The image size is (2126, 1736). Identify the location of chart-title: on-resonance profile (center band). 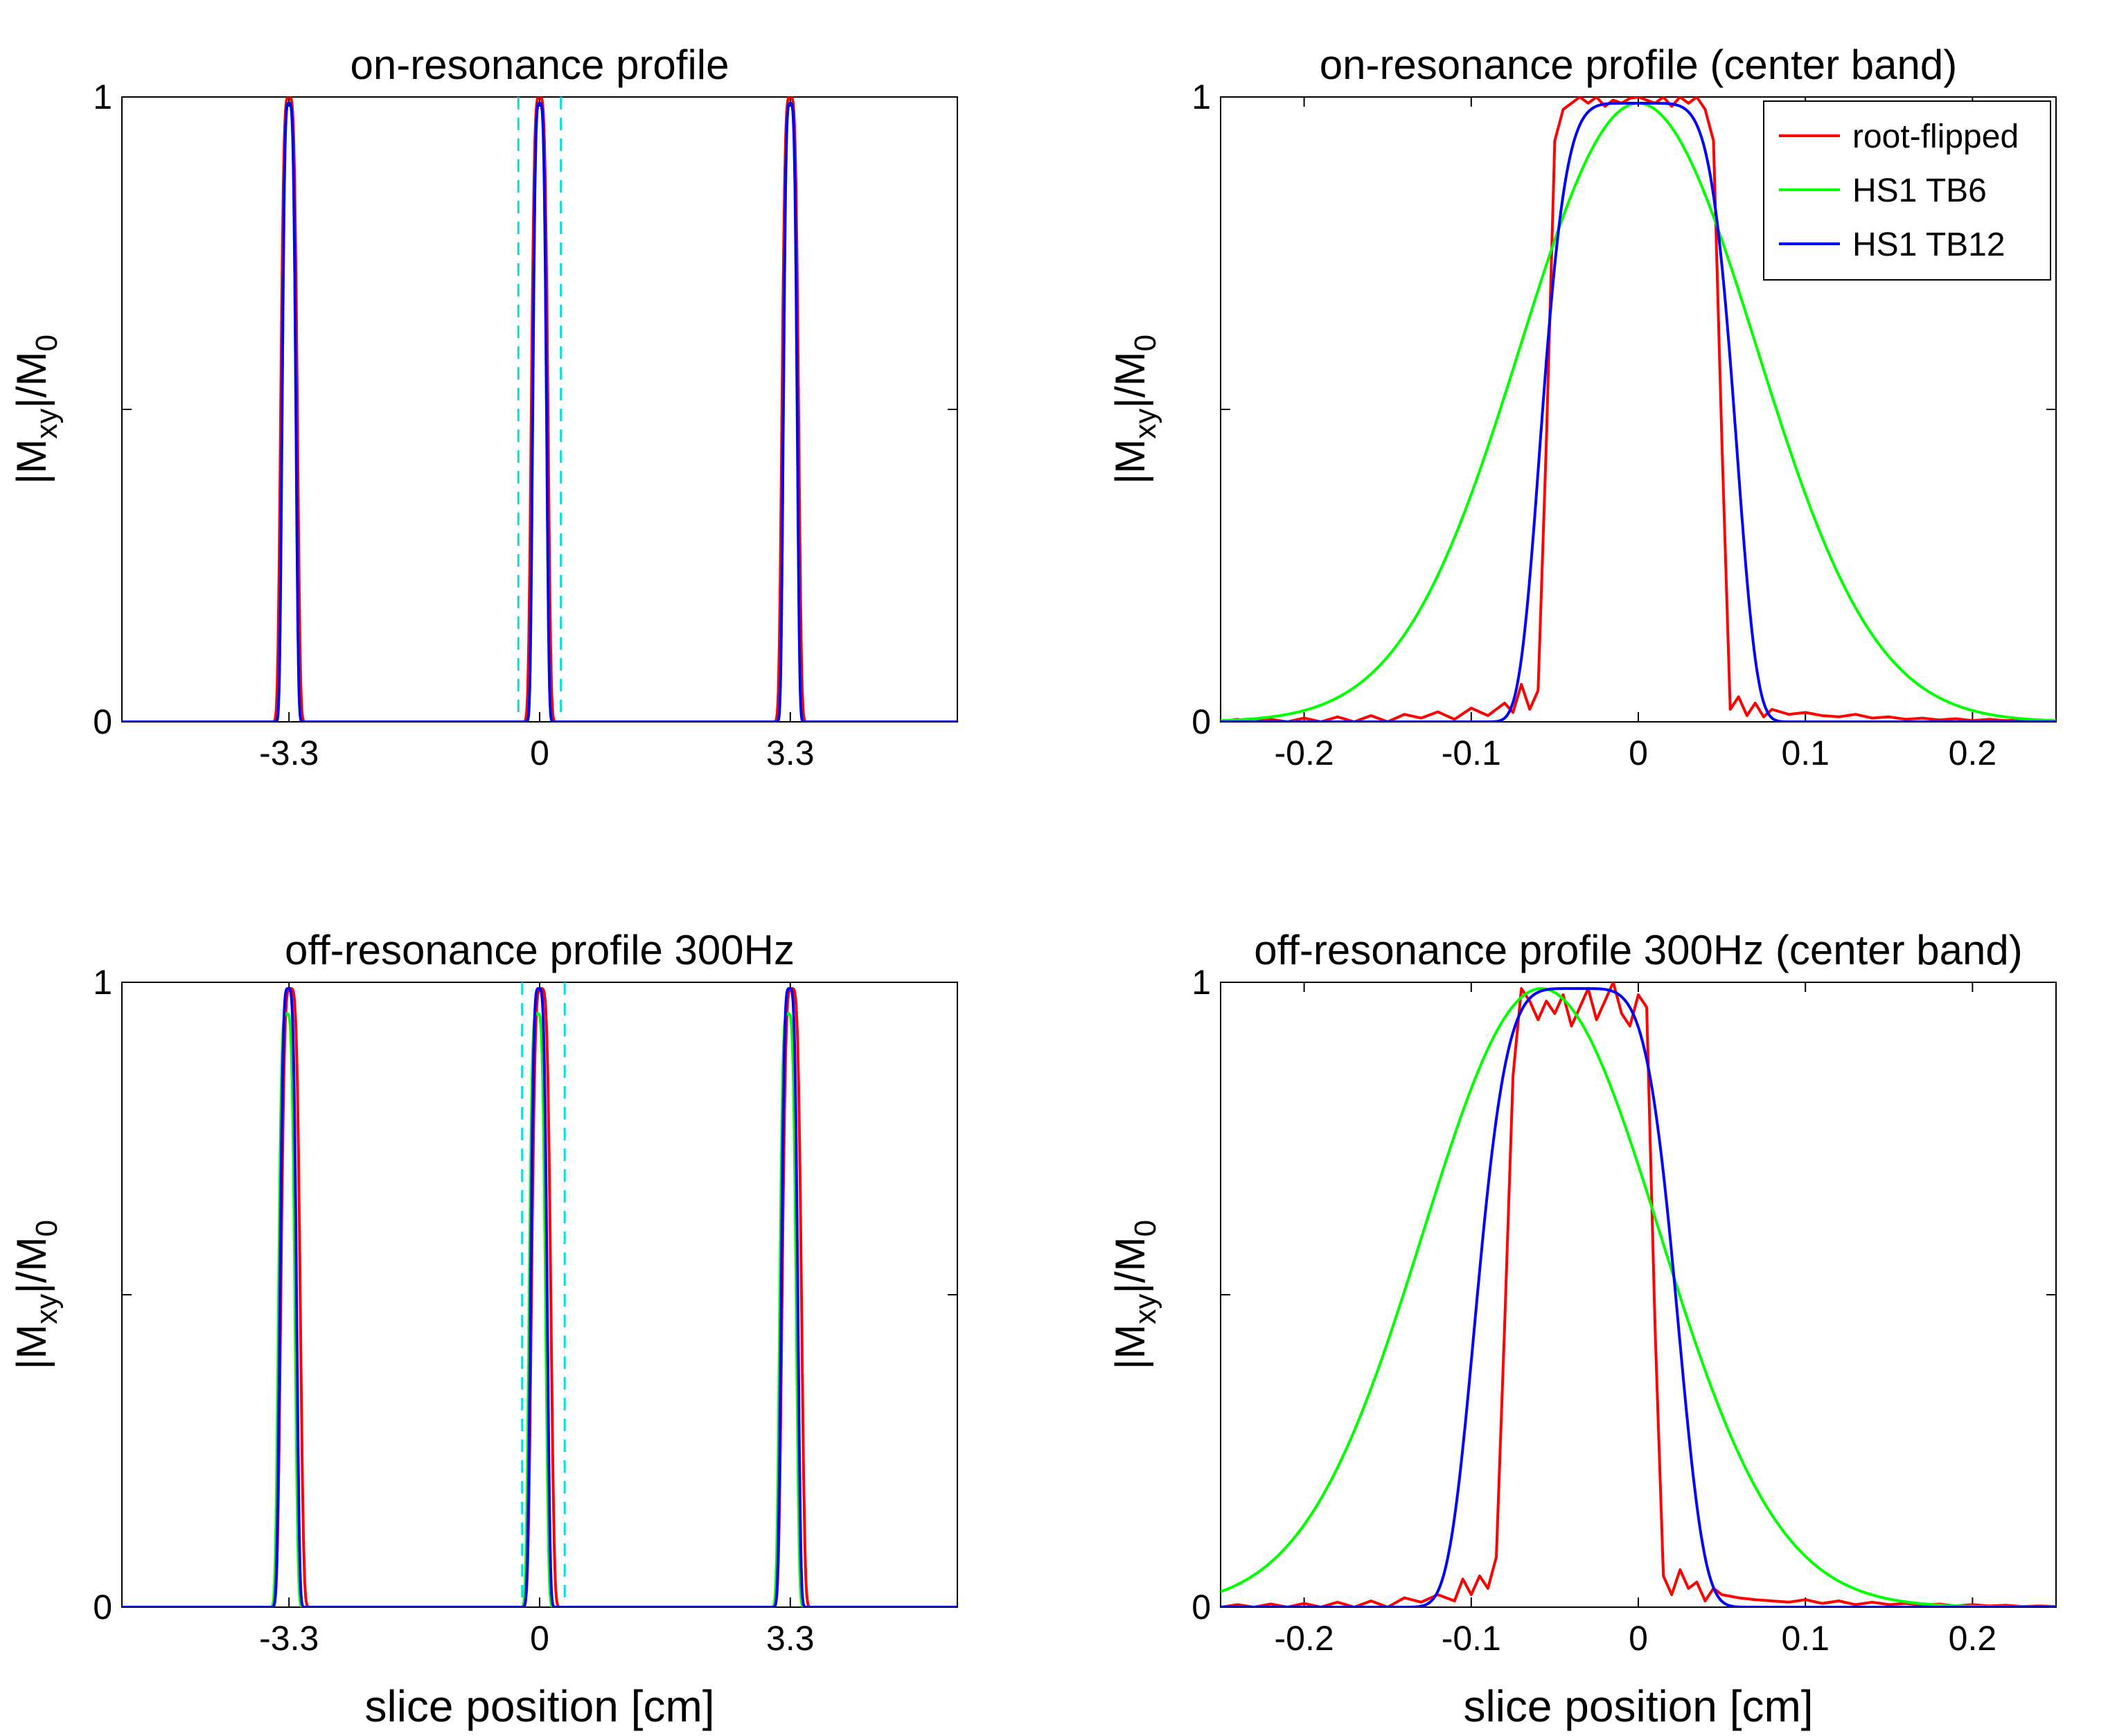
(1639, 65).